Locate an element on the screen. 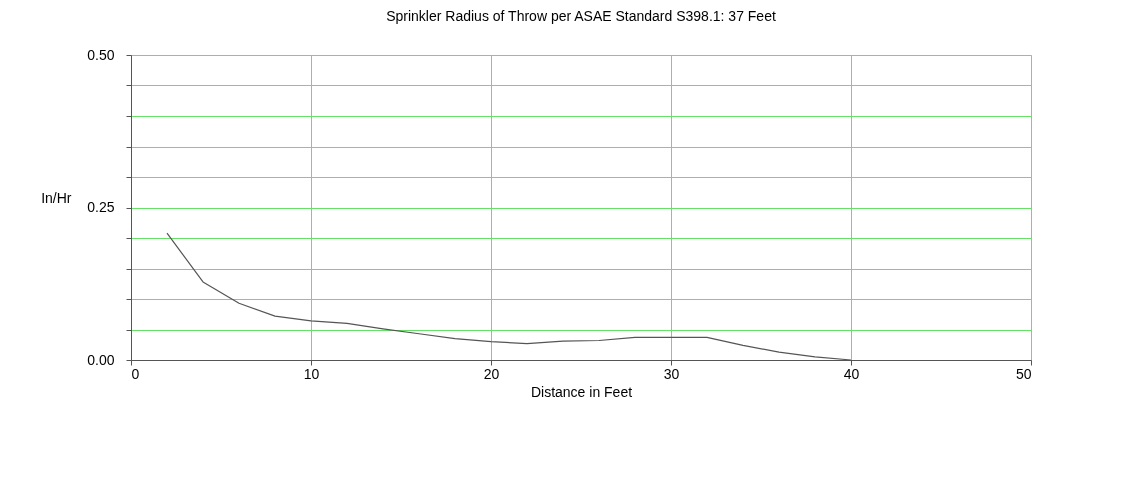  x-tick-label: 40 is located at coordinates (851, 373).